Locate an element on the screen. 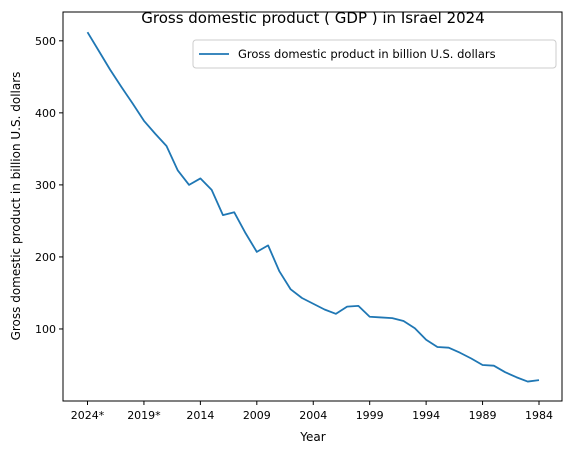  y-tick-label: 300 is located at coordinates (45, 185).